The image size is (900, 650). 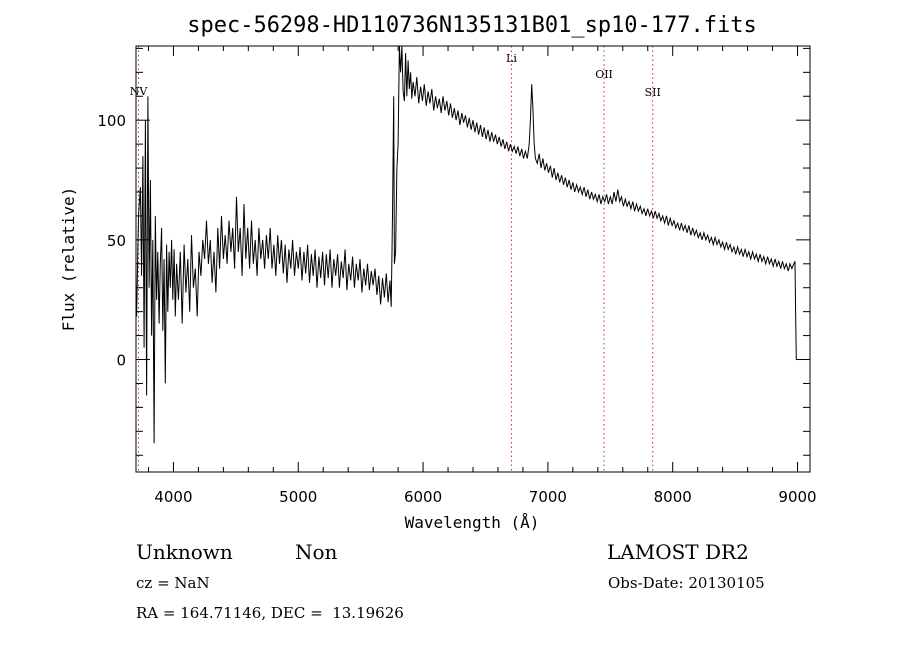 I want to click on survey-label: LAMOST DR2, so click(x=678, y=552).